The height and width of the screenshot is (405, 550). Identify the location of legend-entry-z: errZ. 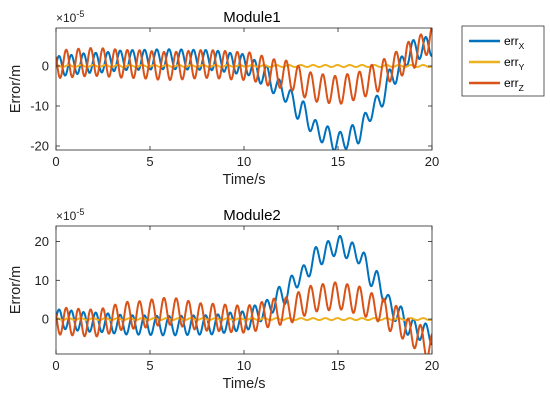
(496, 84).